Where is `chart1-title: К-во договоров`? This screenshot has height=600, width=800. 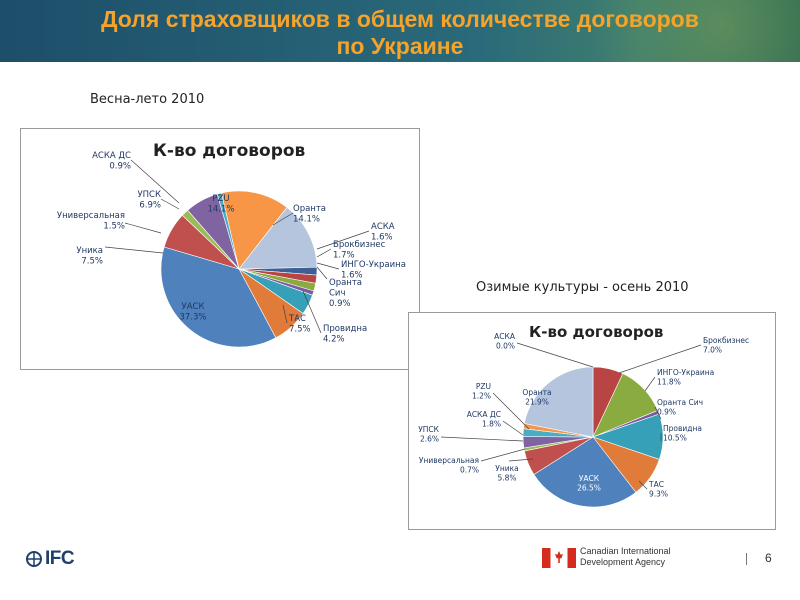 chart1-title: К-во договоров is located at coordinates (229, 151).